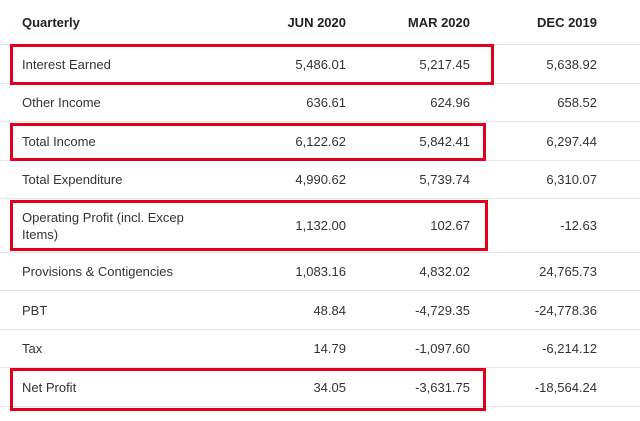  I want to click on value-cell: 6,297.44, so click(571, 141).